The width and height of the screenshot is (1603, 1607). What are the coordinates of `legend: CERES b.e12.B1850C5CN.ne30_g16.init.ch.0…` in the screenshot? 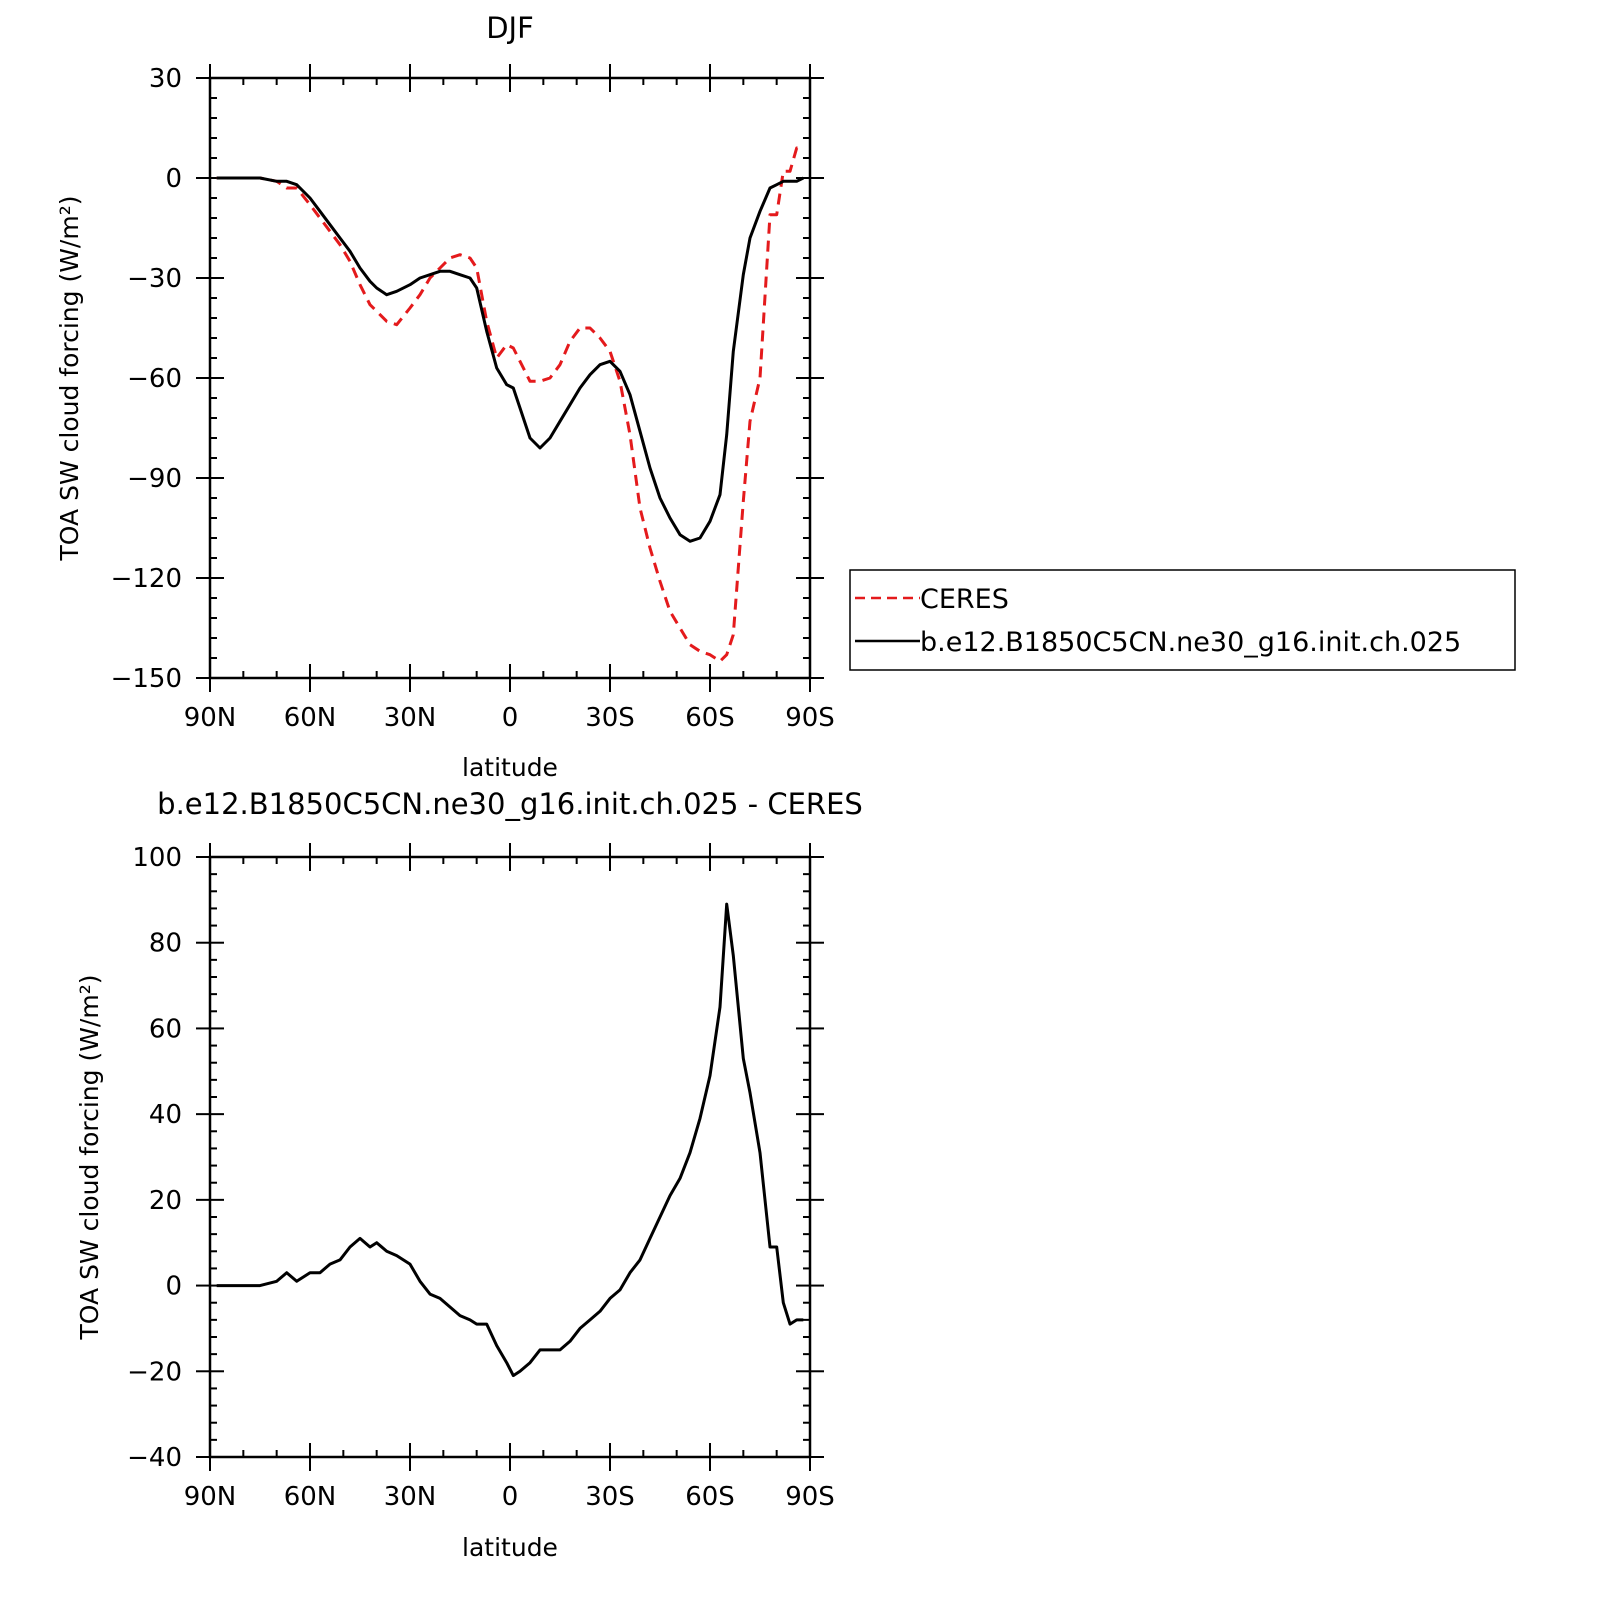 It's located at (1182, 620).